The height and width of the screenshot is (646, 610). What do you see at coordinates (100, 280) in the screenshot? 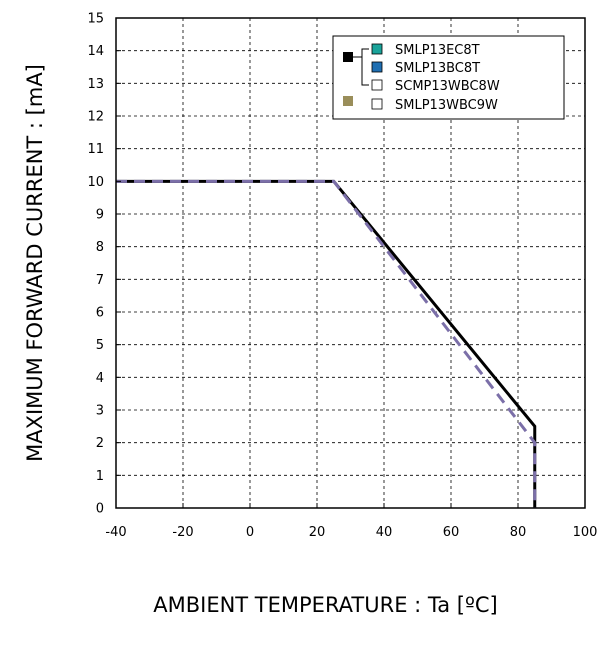
I see `y-tick-label: 7` at bounding box center [100, 280].